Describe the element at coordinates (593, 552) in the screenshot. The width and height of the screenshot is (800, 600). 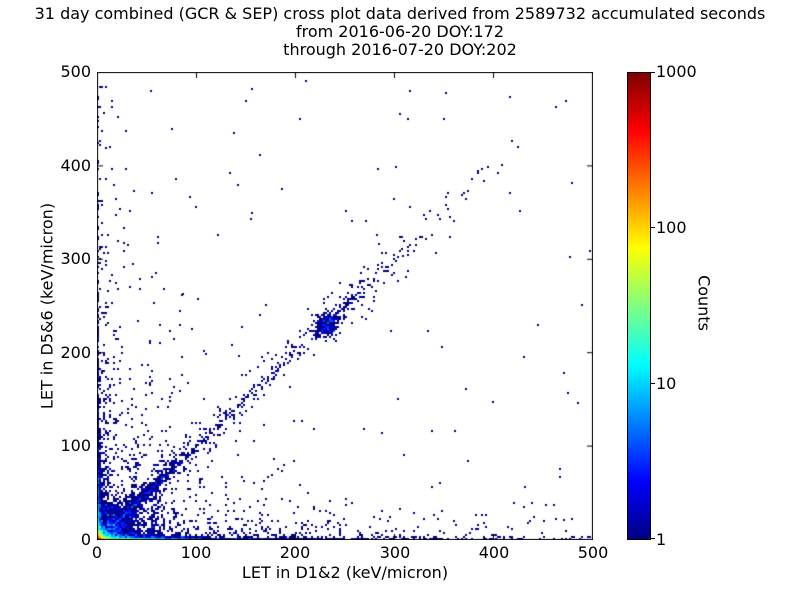
I see `xtick-label-500: 500` at that location.